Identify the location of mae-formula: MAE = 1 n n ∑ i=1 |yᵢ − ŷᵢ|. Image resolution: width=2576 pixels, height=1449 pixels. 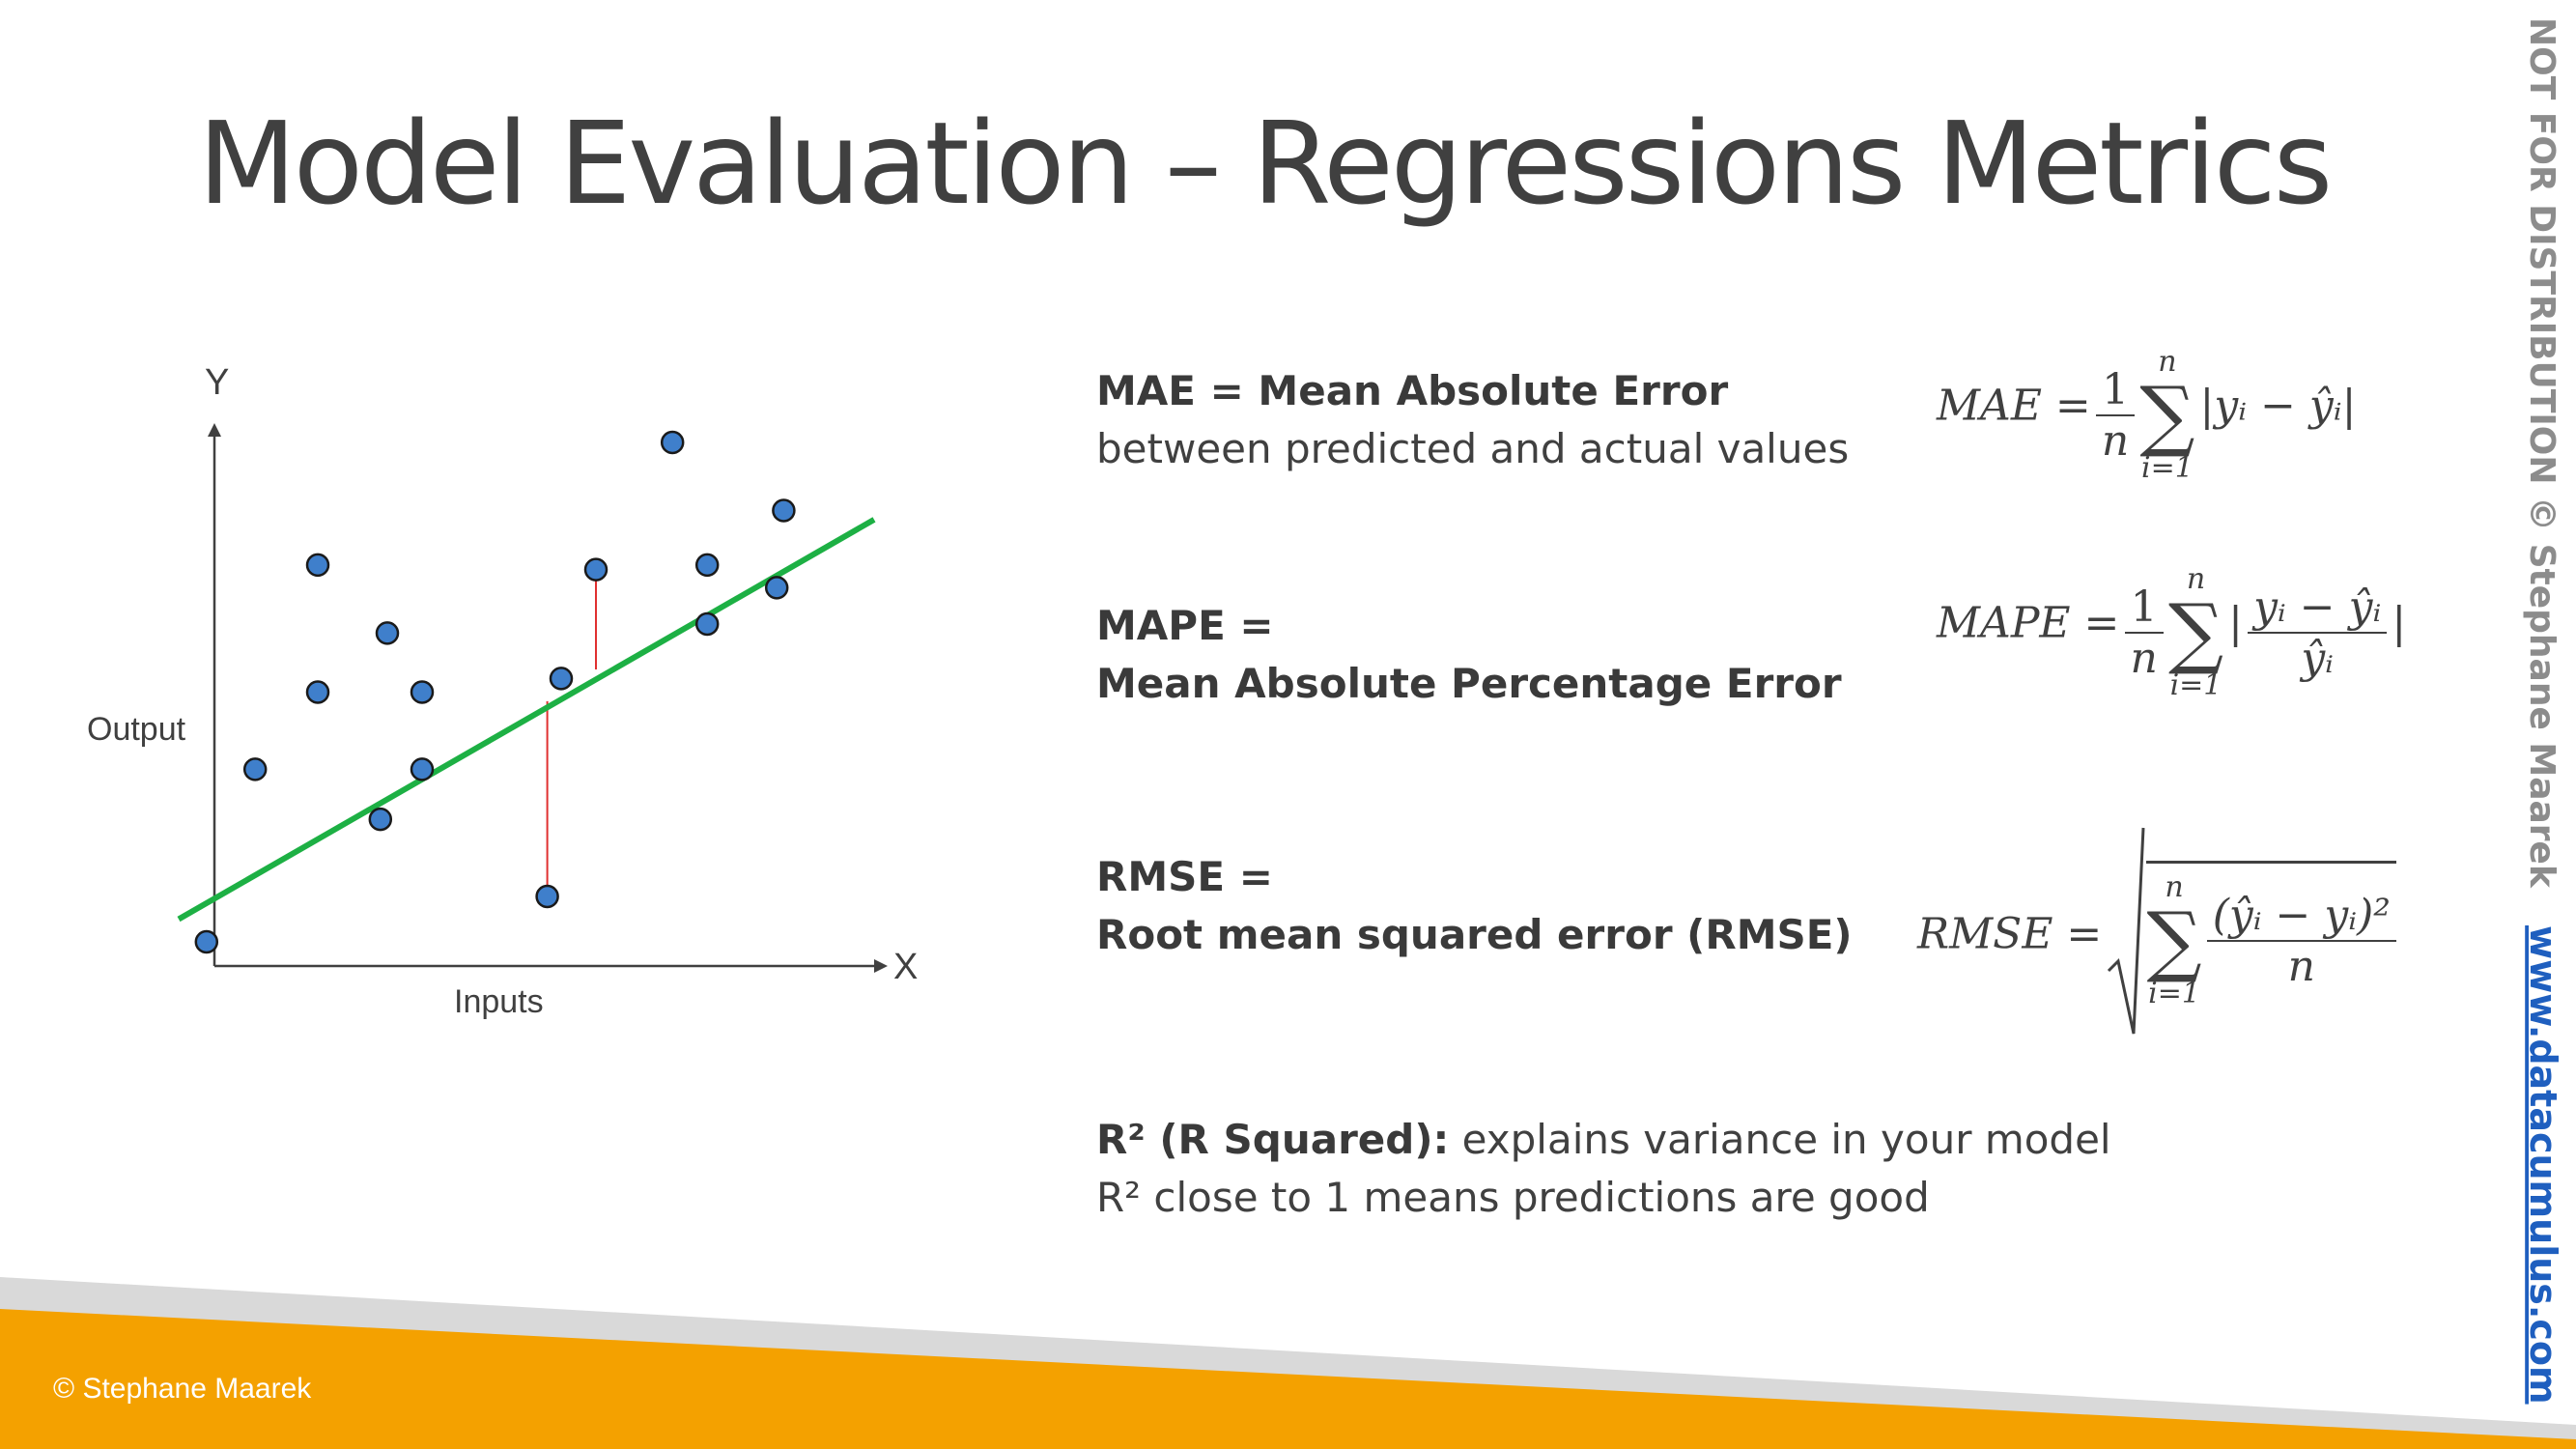
(2146, 415).